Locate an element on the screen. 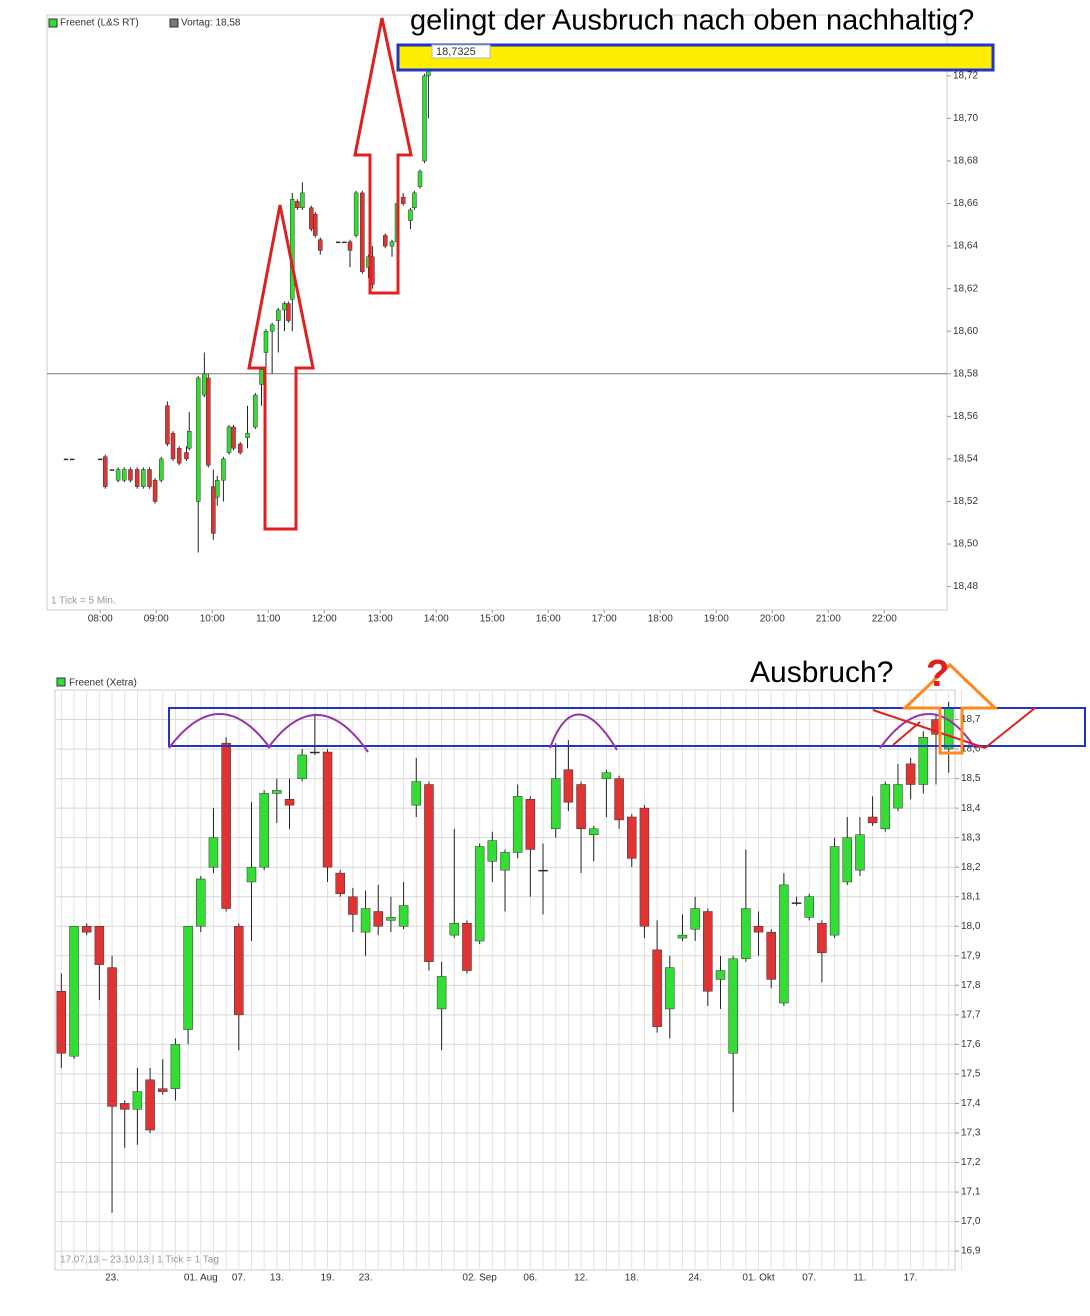 Image resolution: width=1090 pixels, height=1316 pixels. x-tick-label: 14:00 is located at coordinates (436, 619).